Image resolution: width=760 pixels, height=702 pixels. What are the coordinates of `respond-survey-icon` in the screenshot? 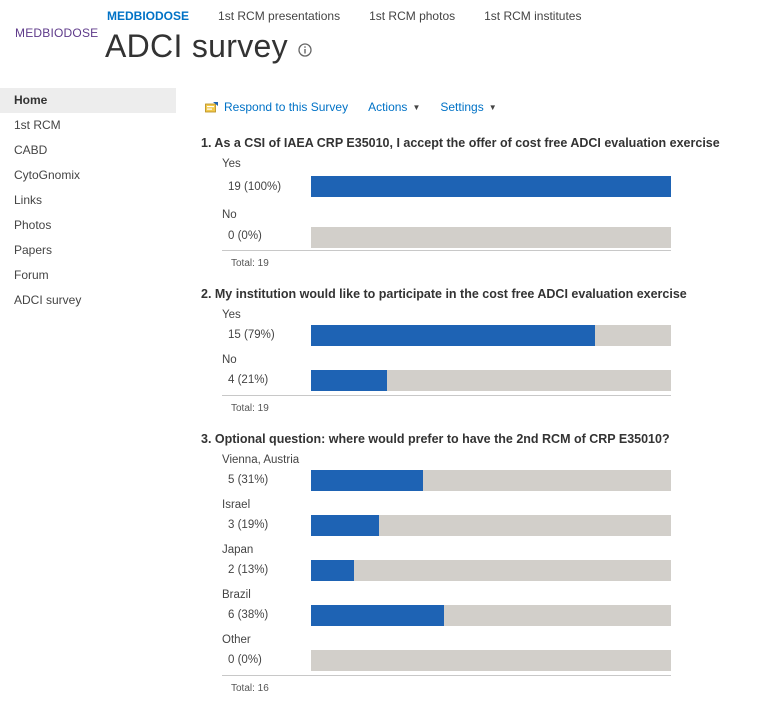 It's located at (211, 107).